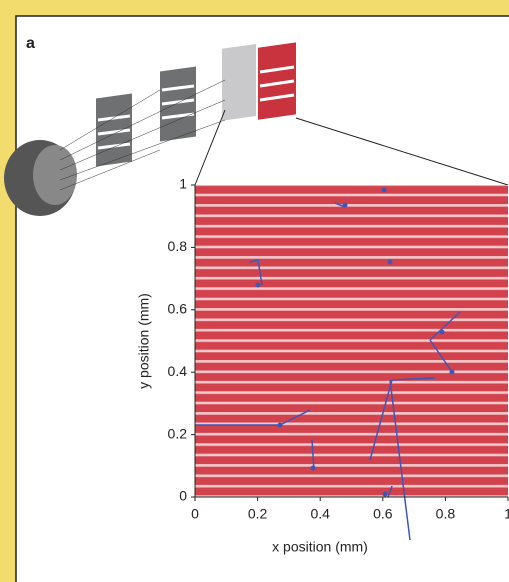  I want to click on x-tick-label: 0.6, so click(383, 514).